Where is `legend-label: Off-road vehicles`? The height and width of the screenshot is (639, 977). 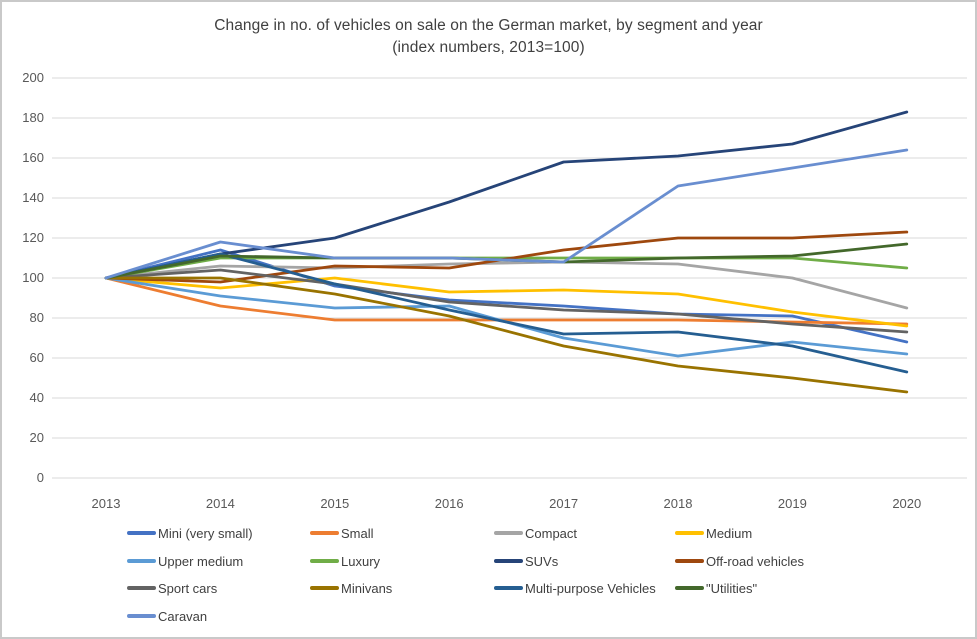
legend-label: Off-road vehicles is located at coordinates (755, 561).